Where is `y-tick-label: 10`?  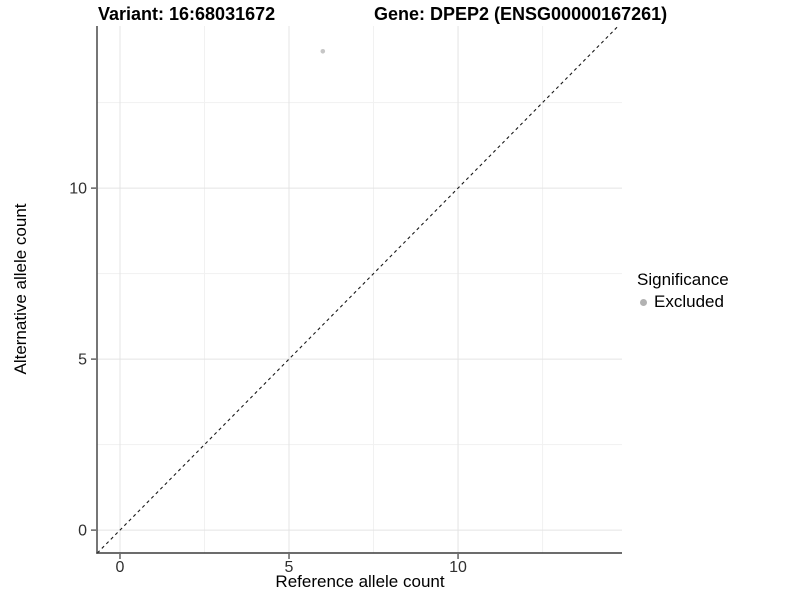
y-tick-label: 10 is located at coordinates (78, 189).